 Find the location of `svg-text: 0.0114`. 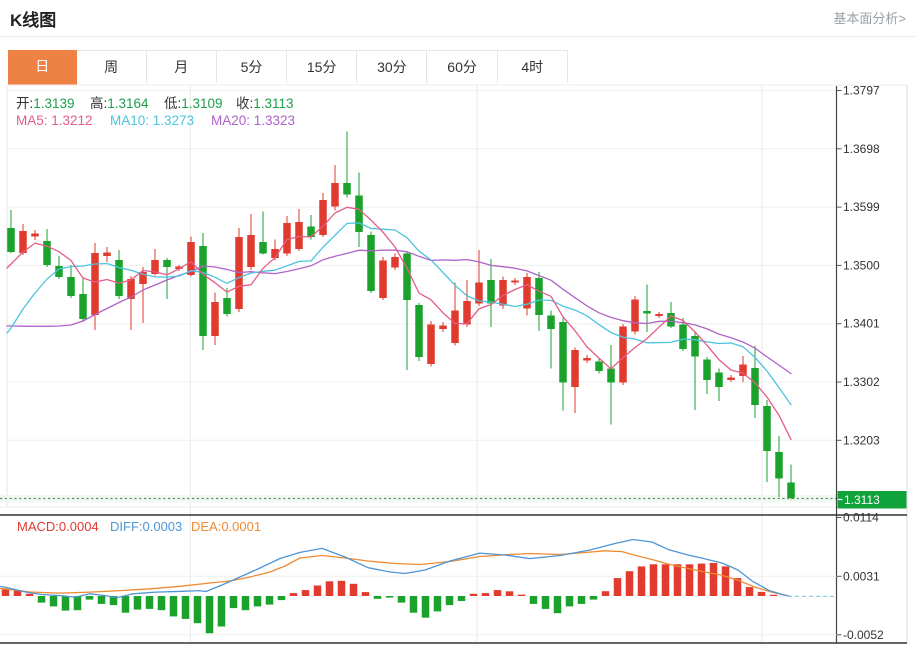

svg-text: 0.0114 is located at coordinates (861, 518).